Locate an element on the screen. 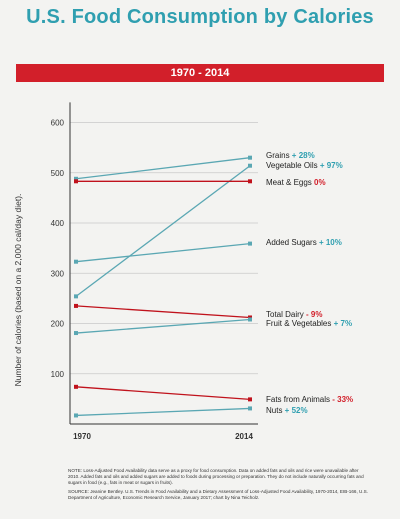 The width and height of the screenshot is (400, 519). y-tick-label: 100 is located at coordinates (58, 374).